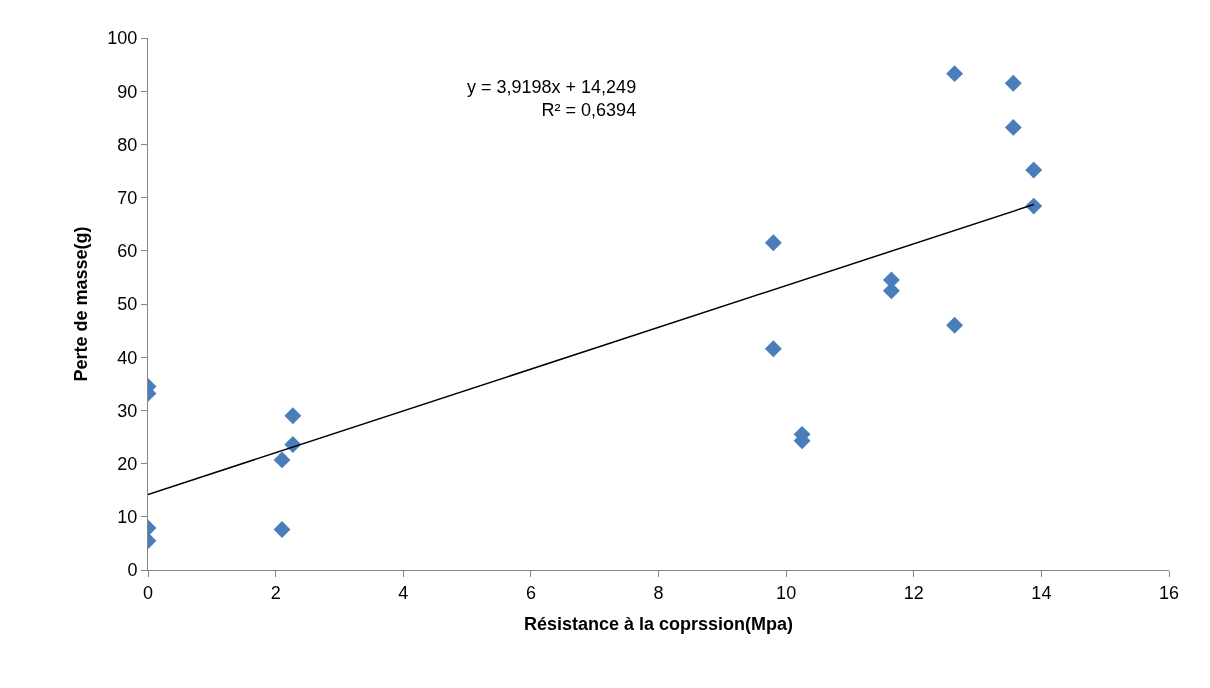 This screenshot has height=688, width=1210. What do you see at coordinates (127, 251) in the screenshot?
I see `y-tick-label: 60` at bounding box center [127, 251].